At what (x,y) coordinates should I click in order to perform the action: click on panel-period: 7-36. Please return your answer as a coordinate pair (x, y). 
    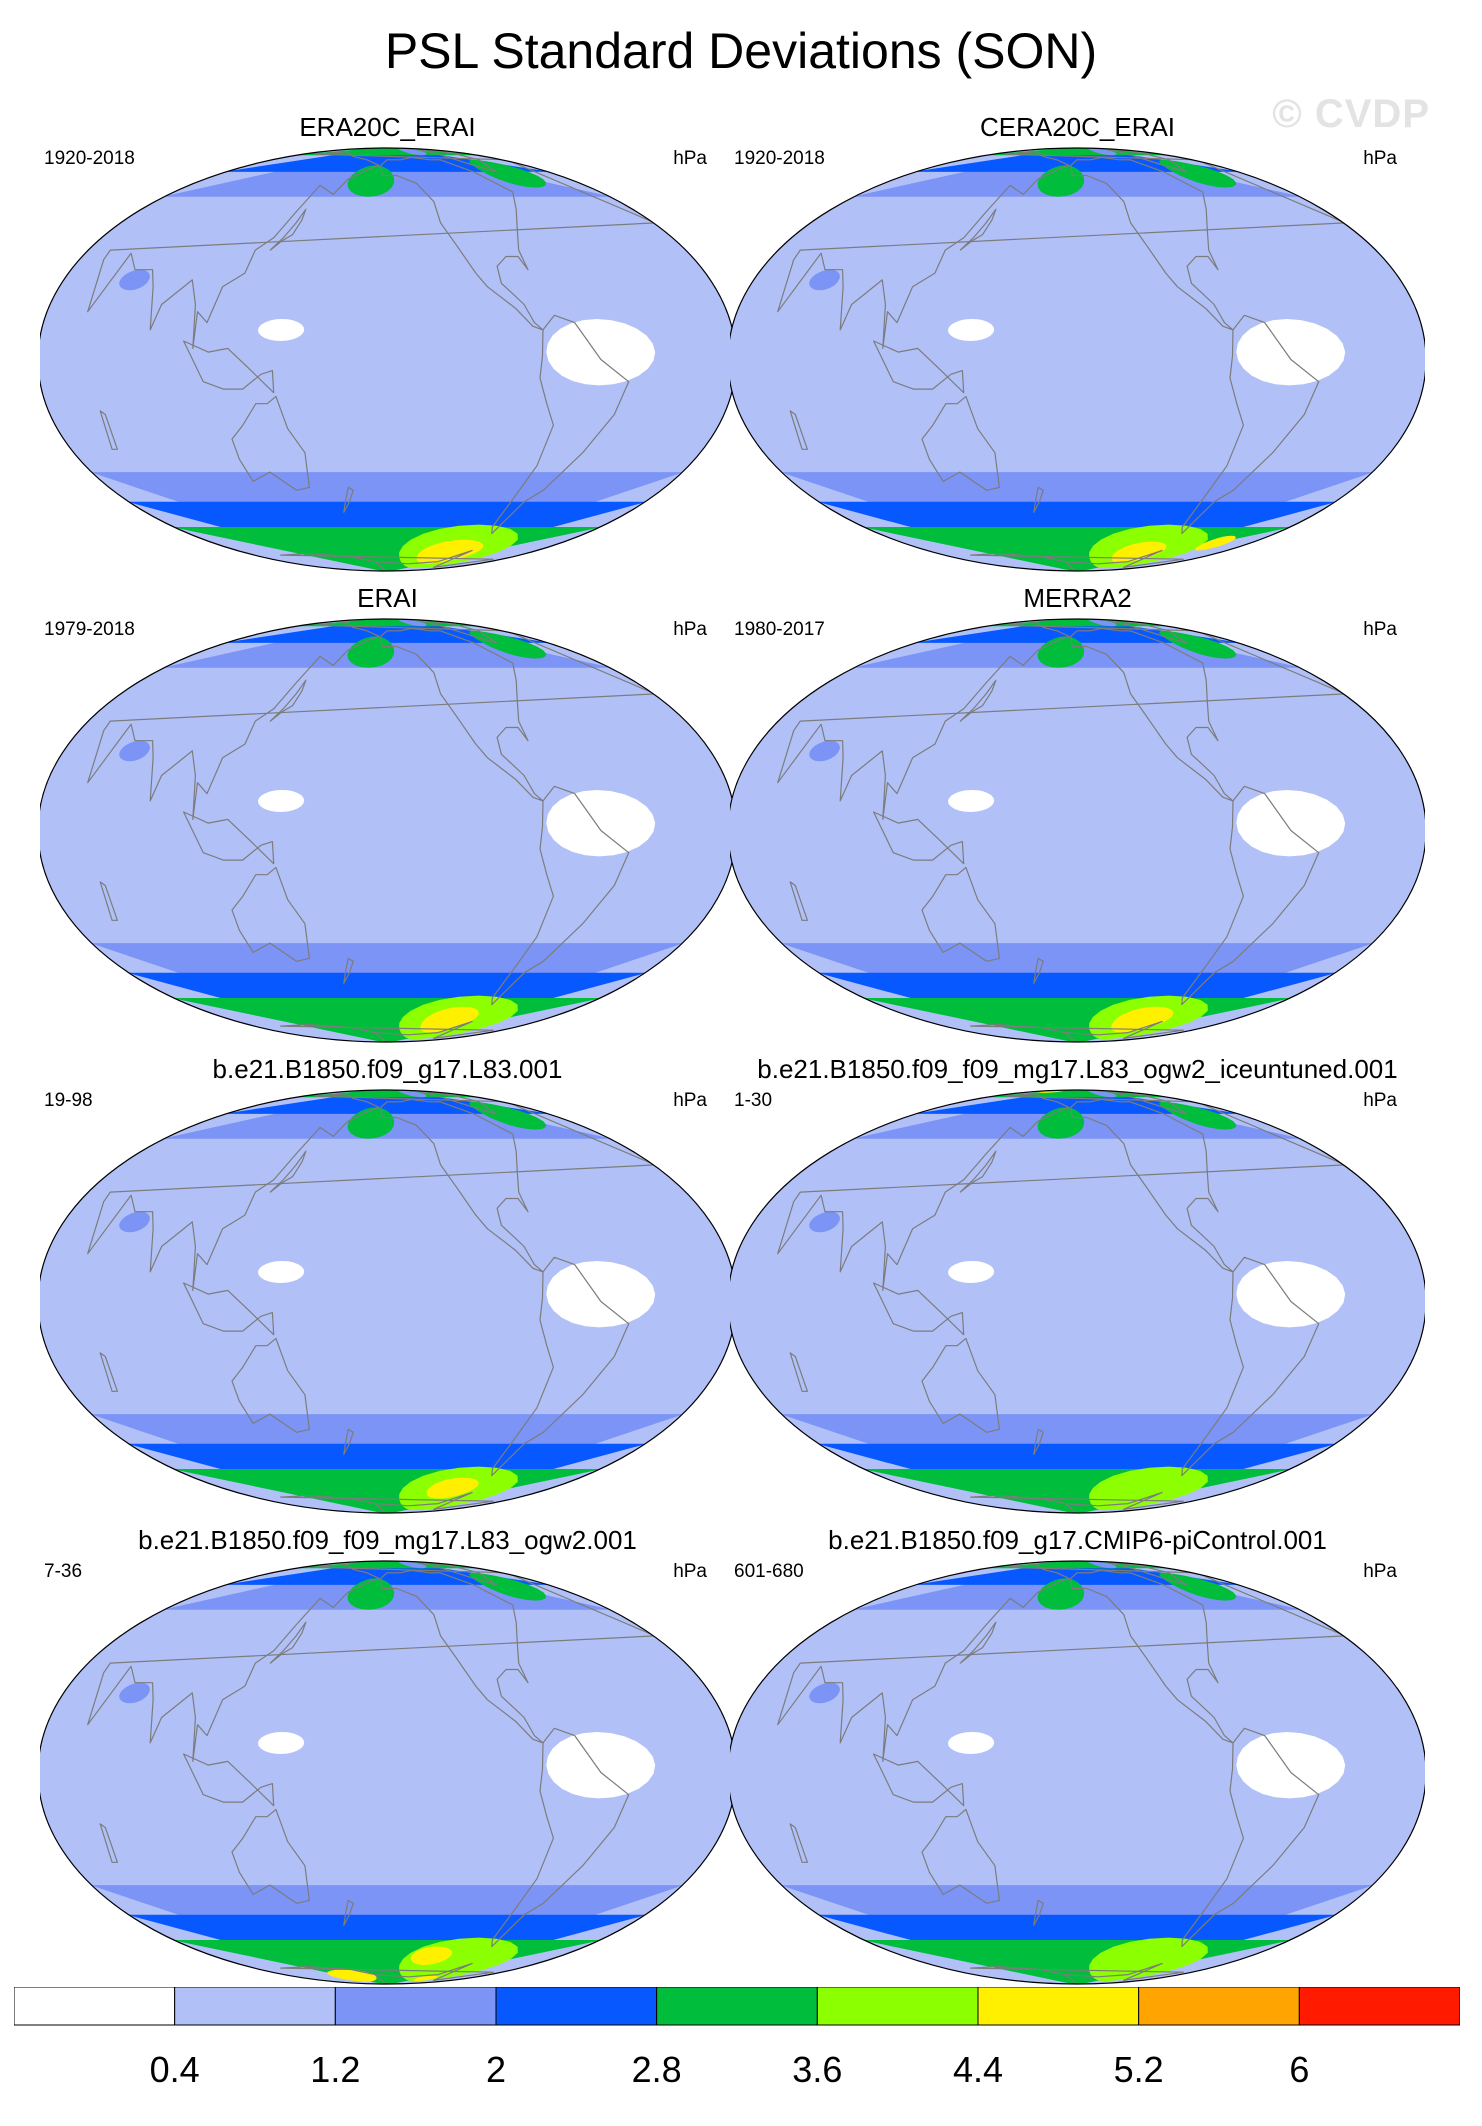
    Looking at the image, I should click on (63, 1571).